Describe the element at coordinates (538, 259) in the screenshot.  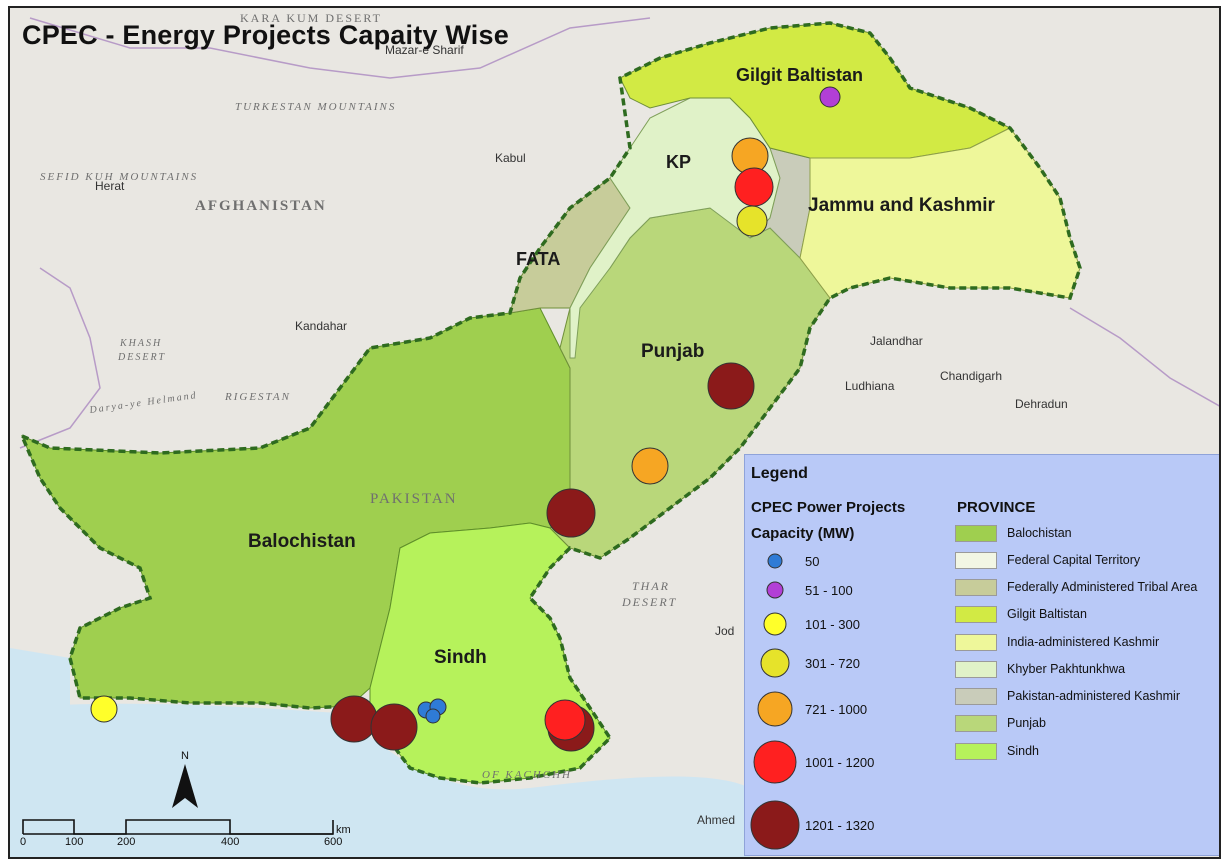
I see `region-label-fata: FATA` at that location.